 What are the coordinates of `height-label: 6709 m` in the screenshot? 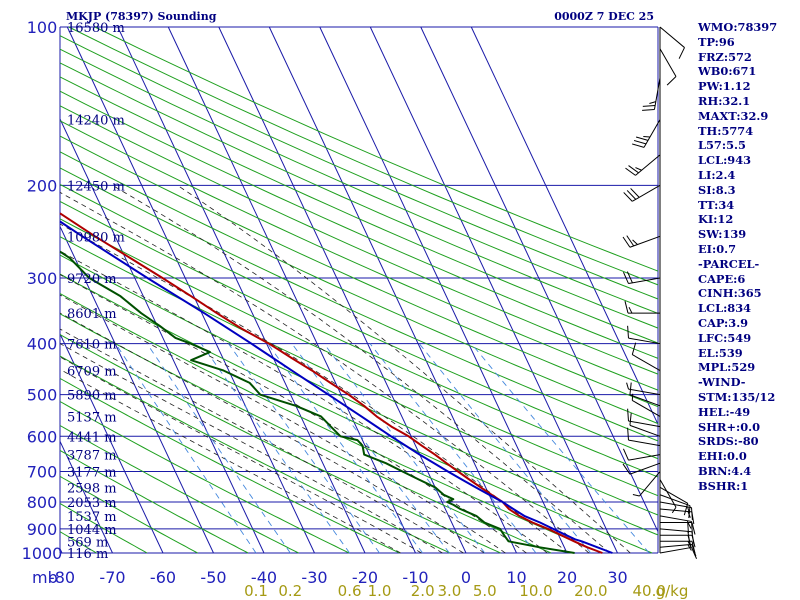 It's located at (92, 372).